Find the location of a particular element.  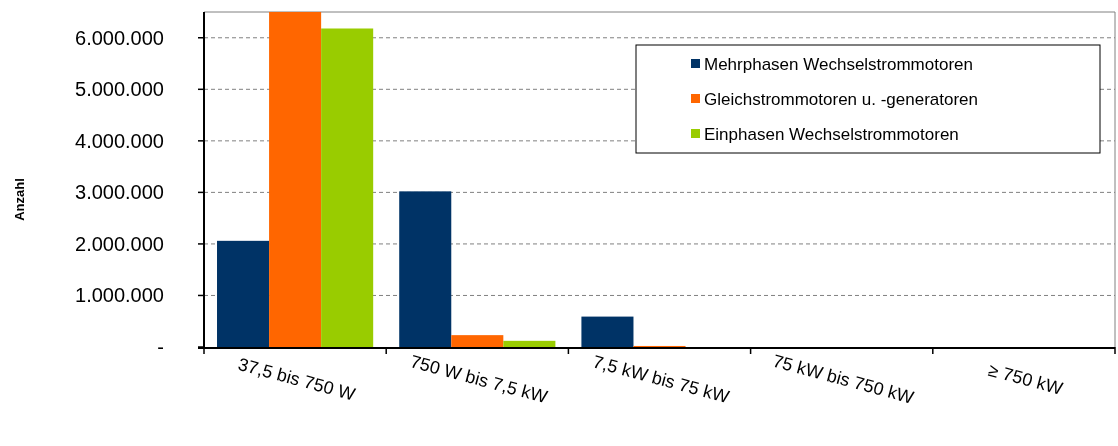

x-tick-label: 37,5 bis 750 W is located at coordinates (297, 379).